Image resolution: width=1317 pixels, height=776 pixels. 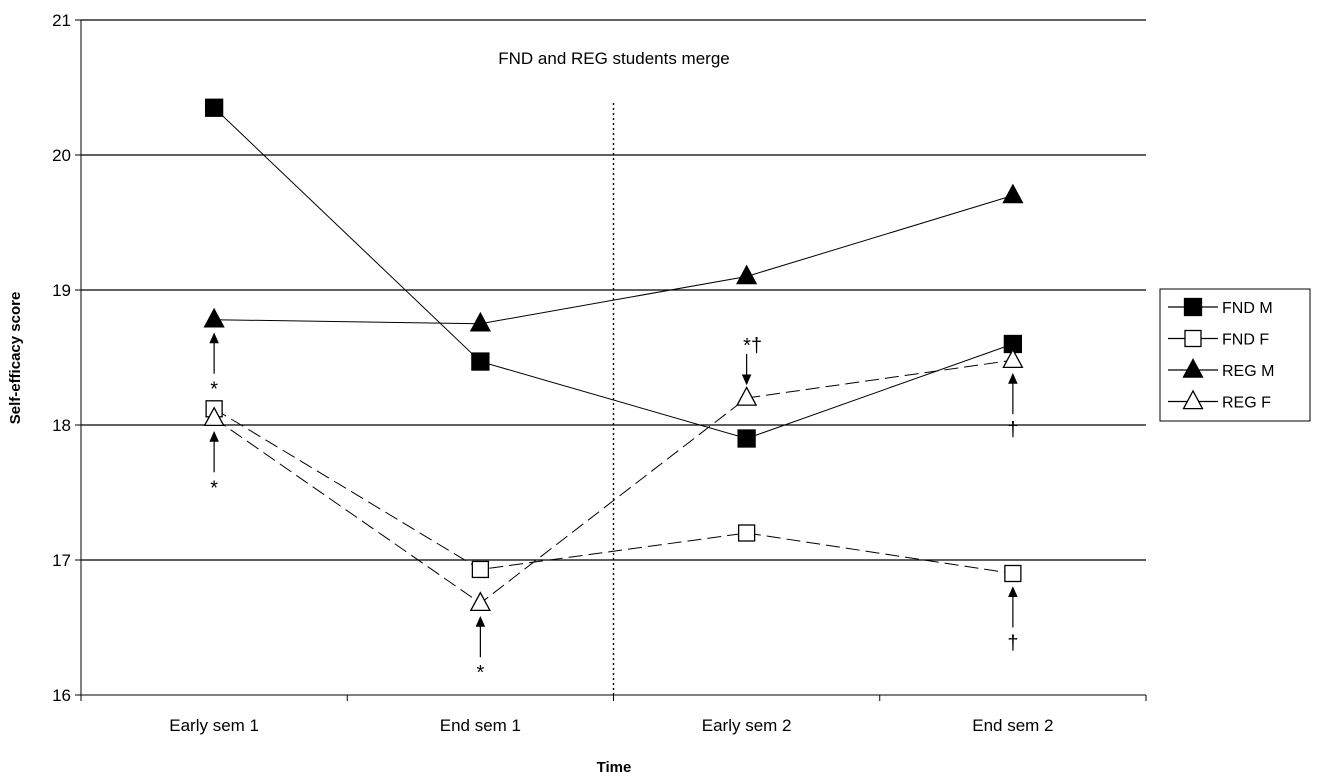 I want to click on series-reg-m, so click(x=613, y=257).